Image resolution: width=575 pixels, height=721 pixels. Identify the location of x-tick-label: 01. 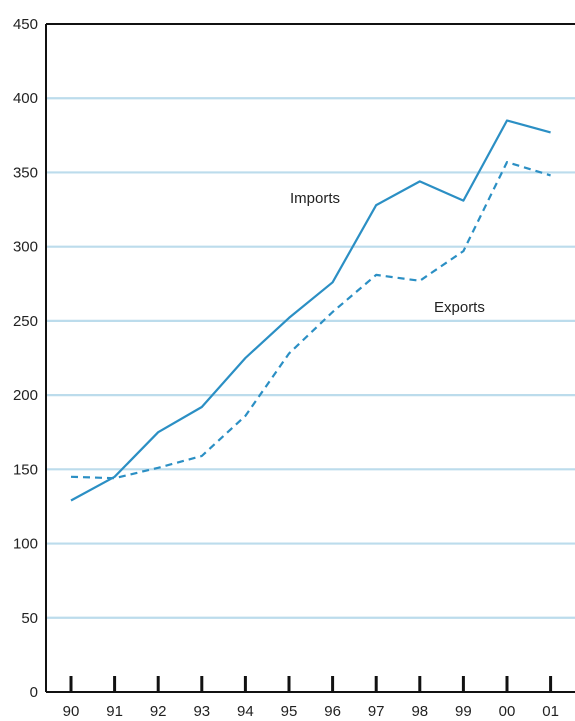
(550, 711).